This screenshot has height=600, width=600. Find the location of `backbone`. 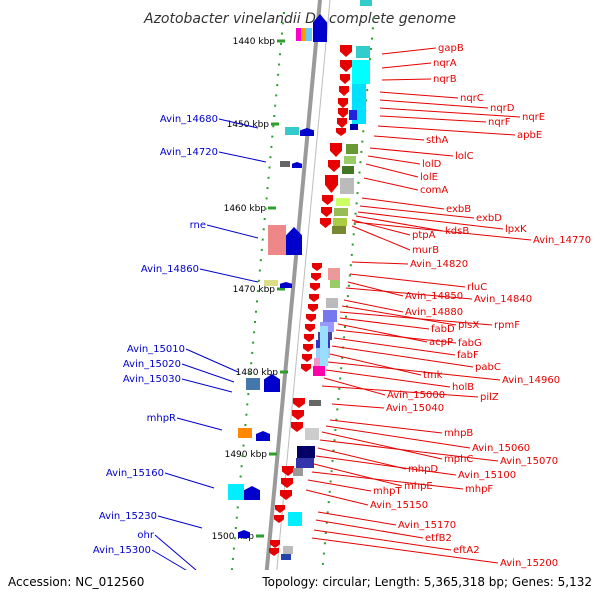

backbone is located at coordinates (296, 300).